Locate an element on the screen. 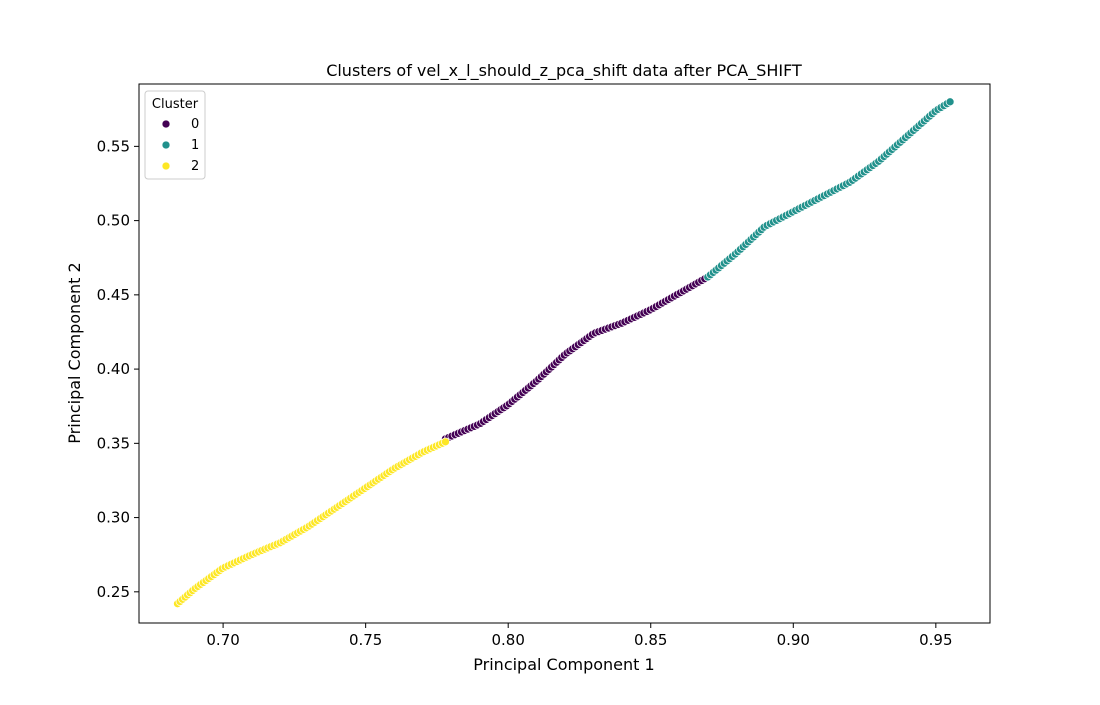 This screenshot has height=705, width=1100. legend-label-0: 0 is located at coordinates (195, 124).